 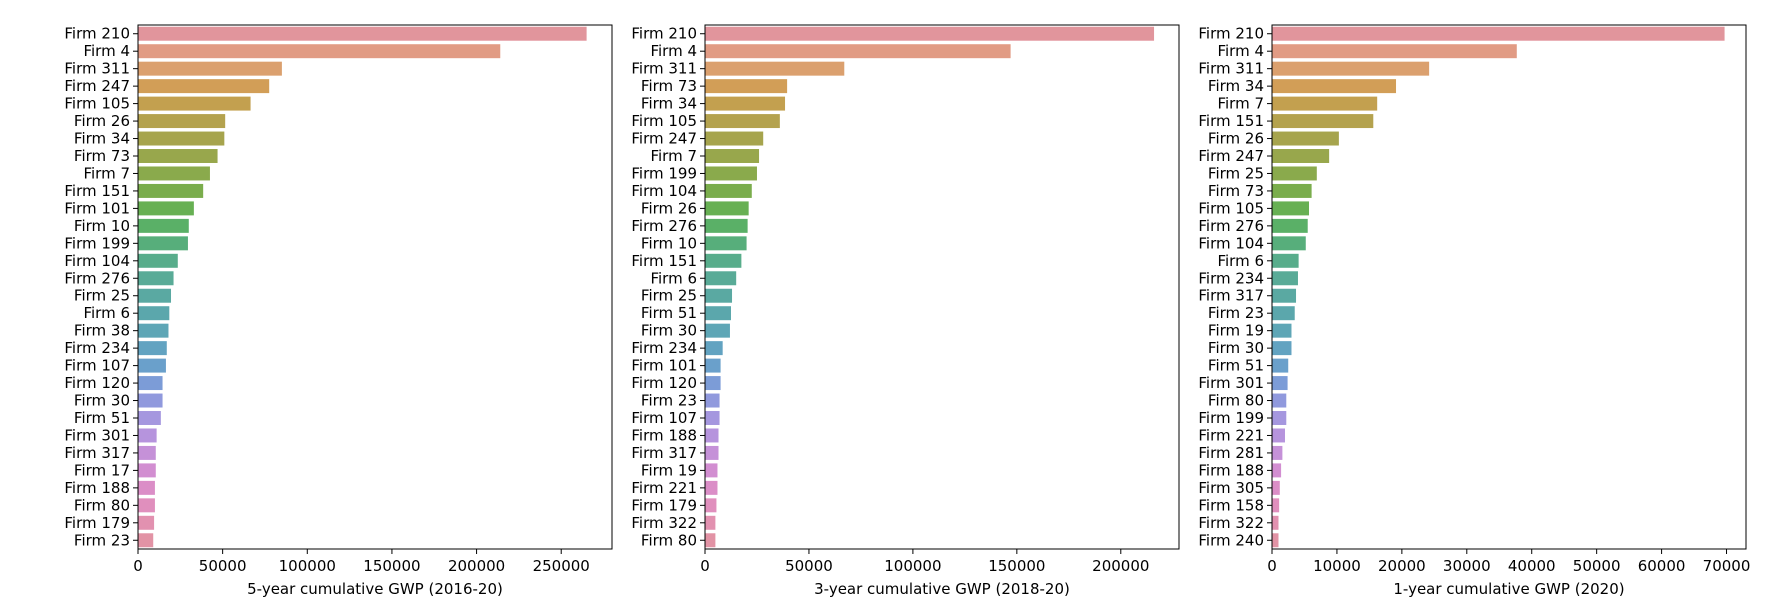 I want to click on y-tick-label: Firm 301, so click(x=97, y=435).